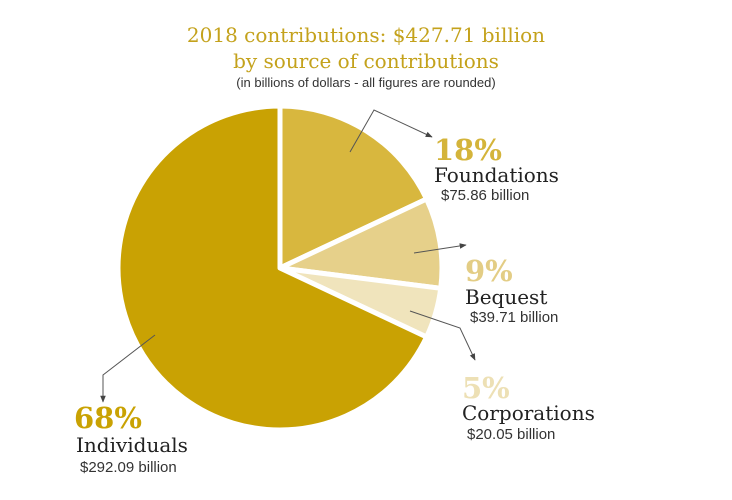  What do you see at coordinates (528, 413) in the screenshot?
I see `category-label: Corporations` at bounding box center [528, 413].